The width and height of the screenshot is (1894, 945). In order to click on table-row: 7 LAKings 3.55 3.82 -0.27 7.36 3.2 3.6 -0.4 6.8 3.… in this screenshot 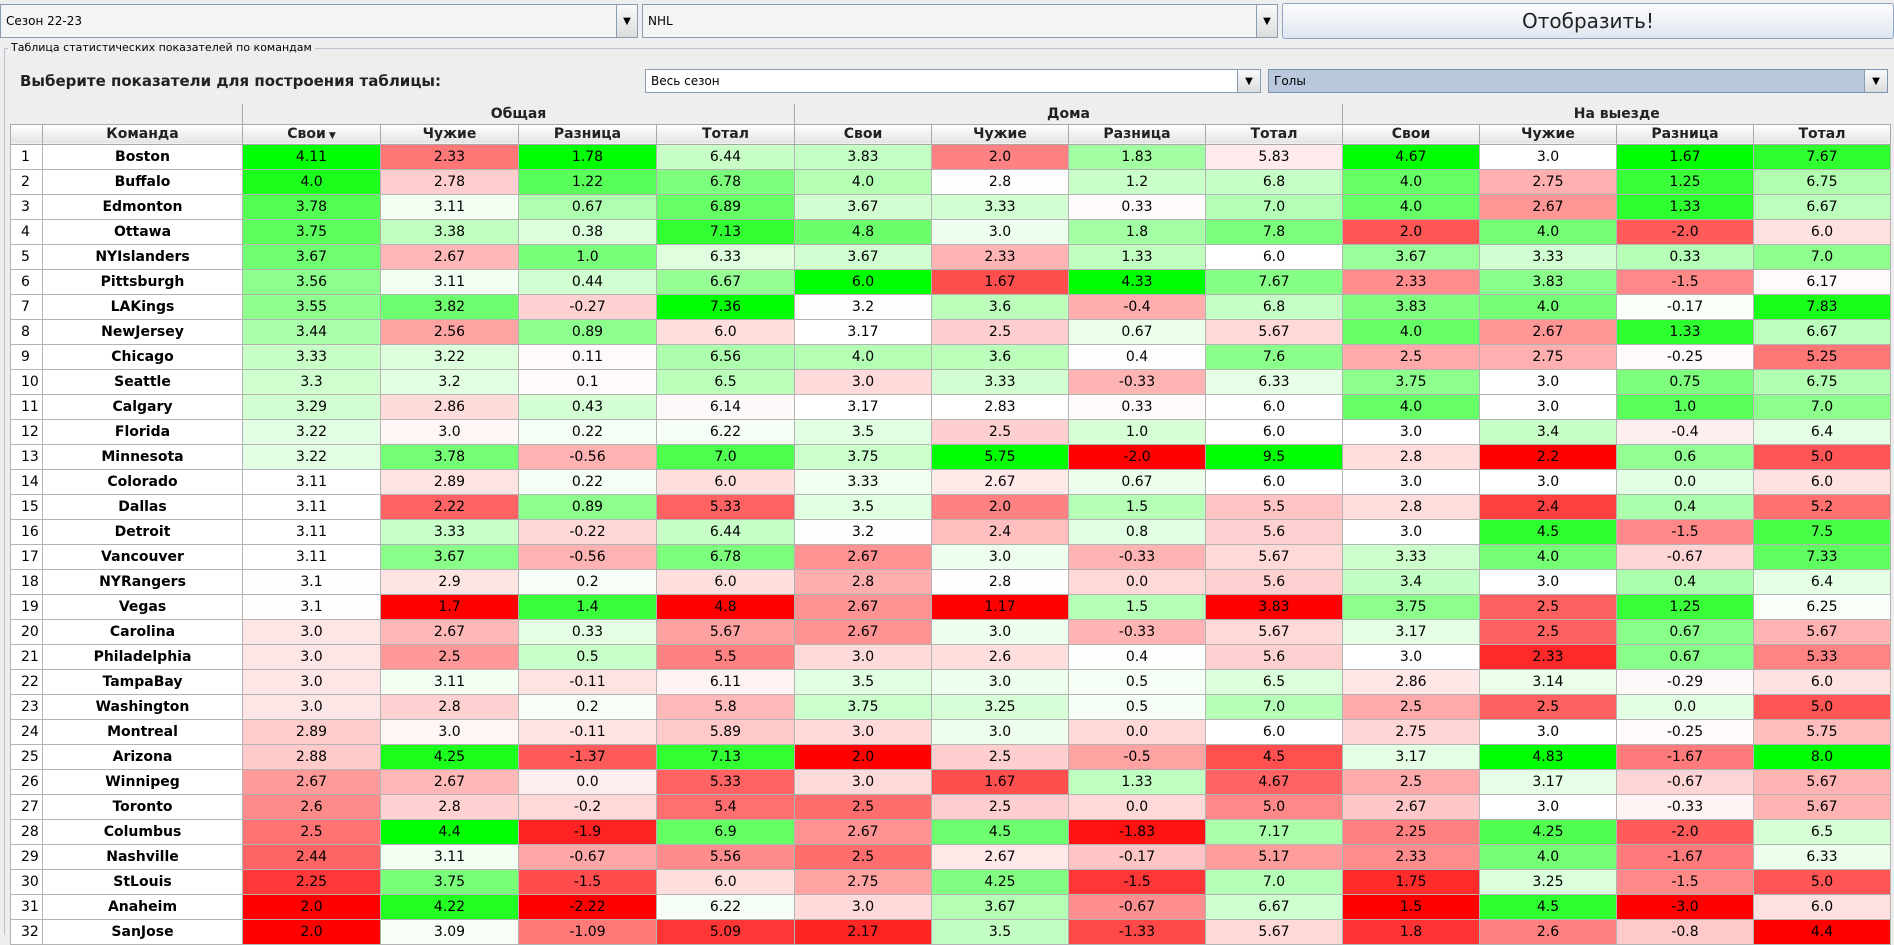, I will do `click(950, 306)`.